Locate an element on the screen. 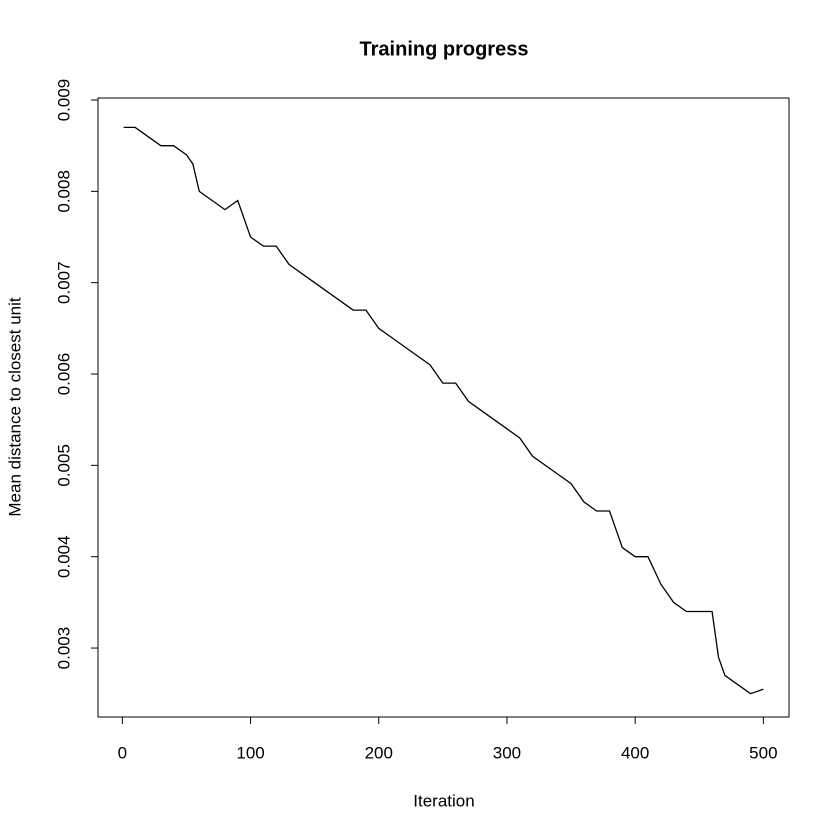 Image resolution: width=840 pixels, height=840 pixels. y-tick-label: 0.006 is located at coordinates (63, 374).